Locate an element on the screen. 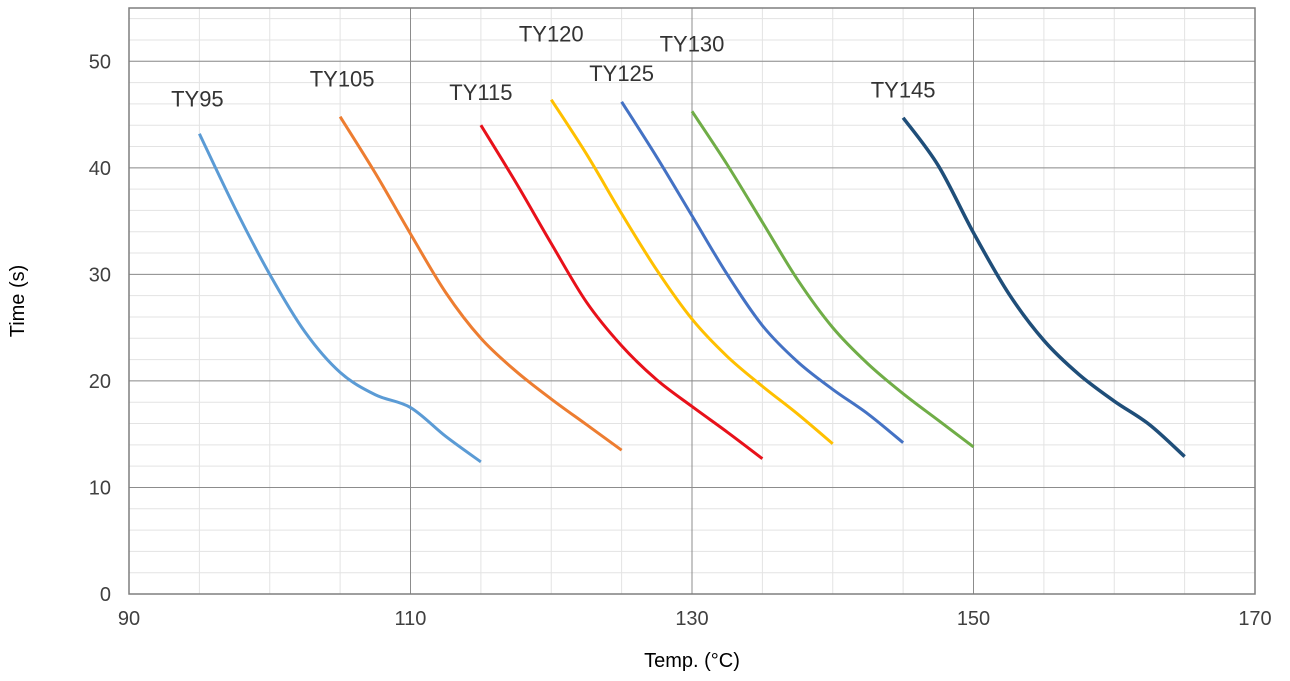 Image resolution: width=1290 pixels, height=681 pixels. series-line-ty125 is located at coordinates (762, 272).